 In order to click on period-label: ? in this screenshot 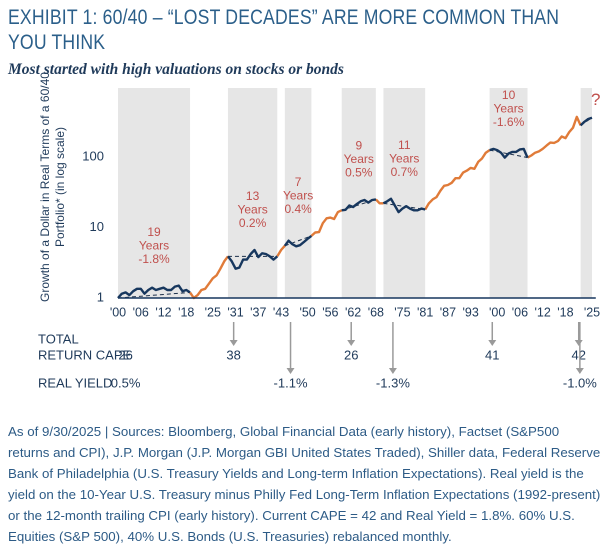, I will do `click(595, 99)`.